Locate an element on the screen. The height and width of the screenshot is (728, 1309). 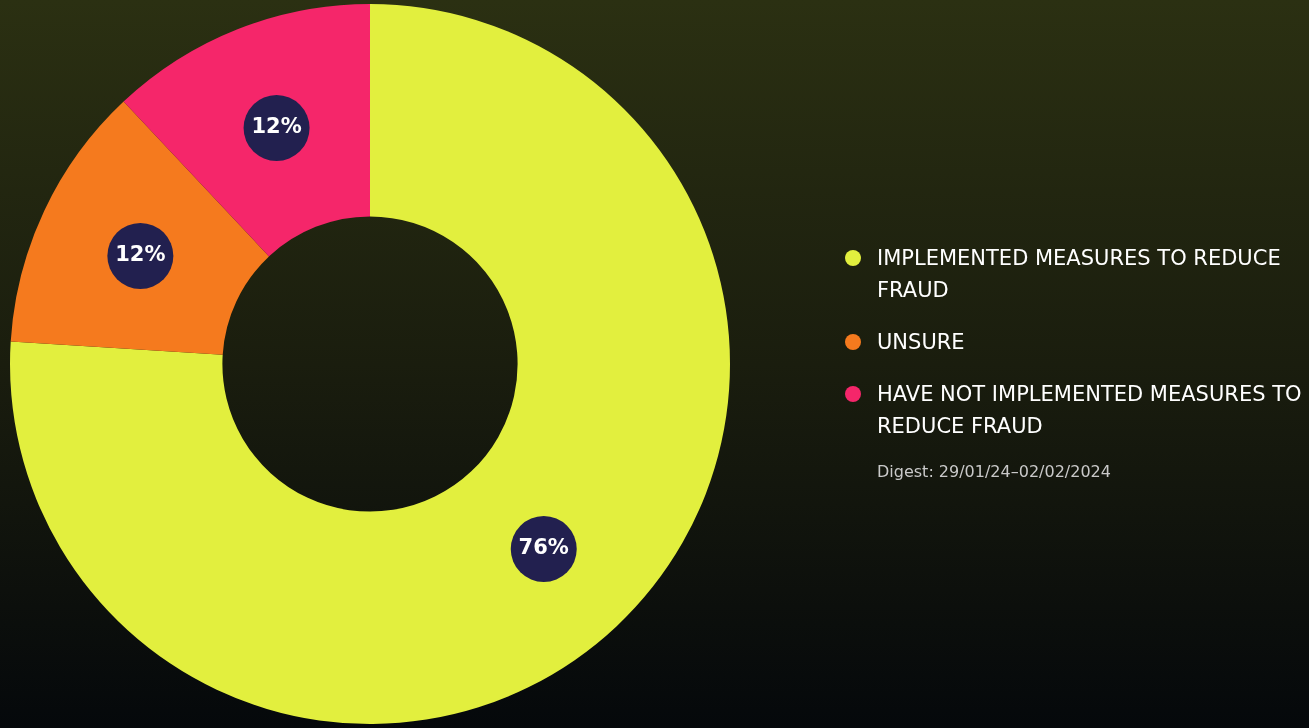
text: Digest: 29/01/24–02/02/2024 is located at coordinates (994, 471).